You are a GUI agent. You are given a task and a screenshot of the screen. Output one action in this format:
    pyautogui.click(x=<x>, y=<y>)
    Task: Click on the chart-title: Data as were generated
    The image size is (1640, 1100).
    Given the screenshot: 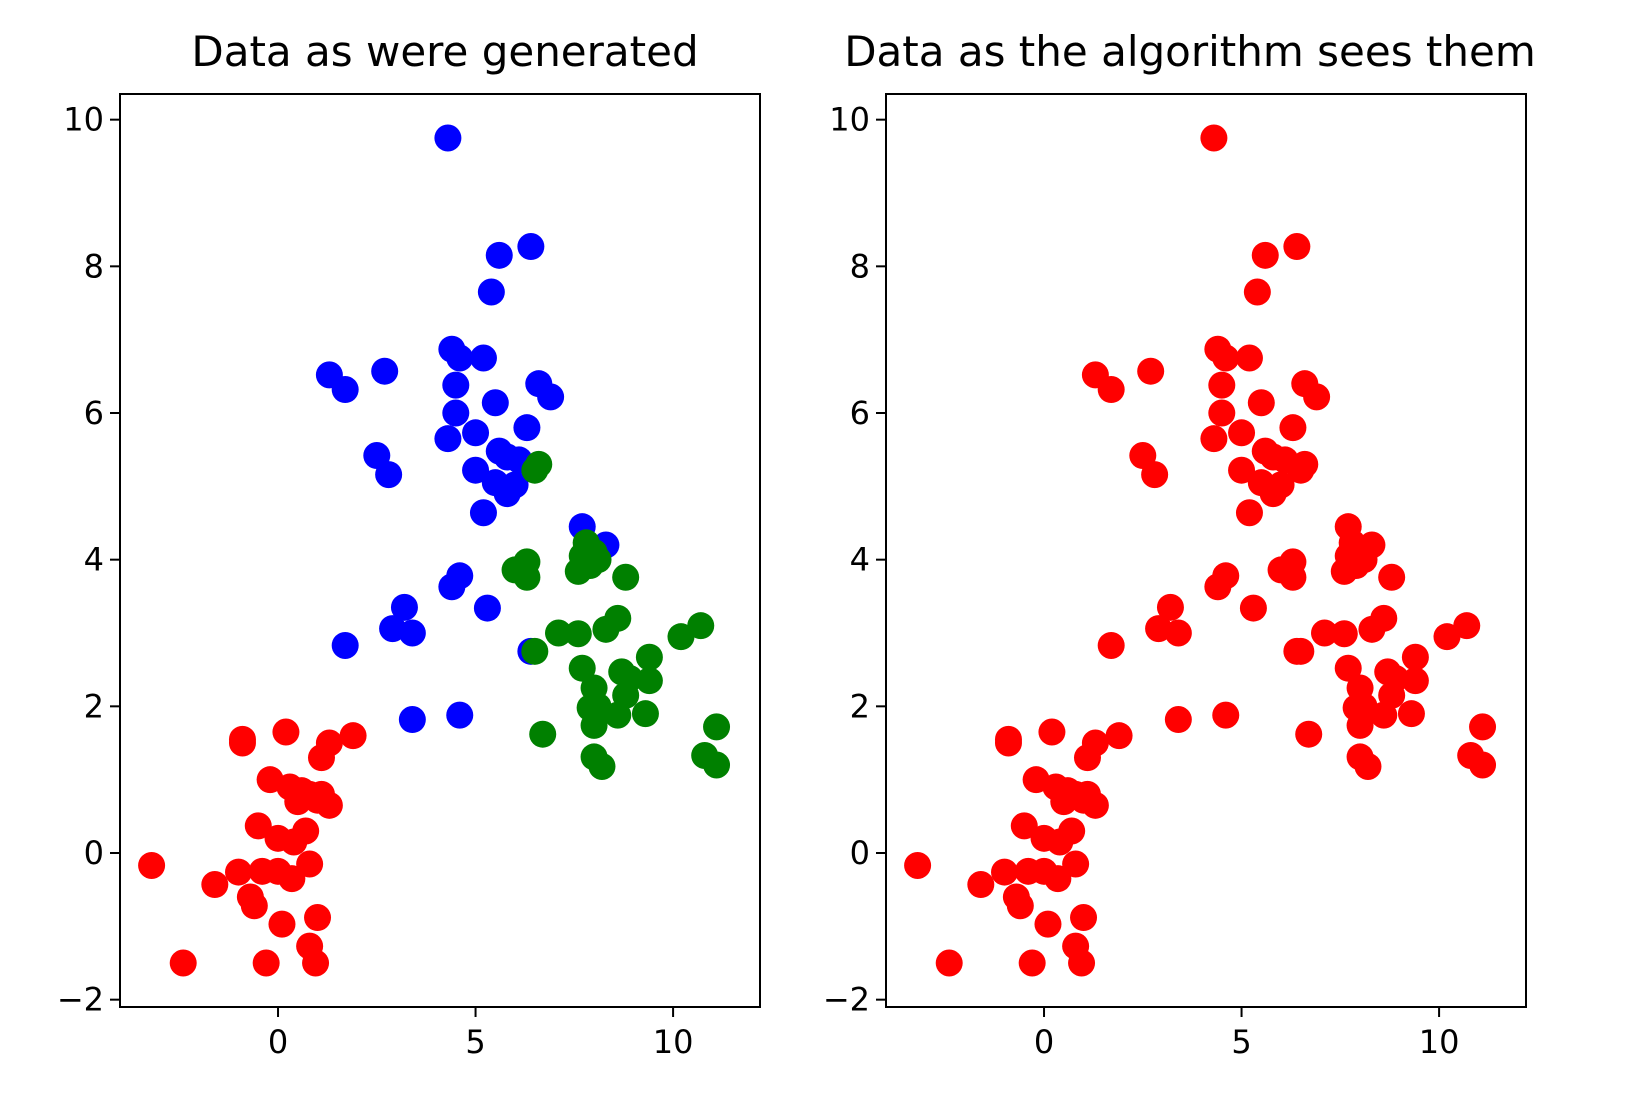 What is the action you would take?
    pyautogui.click(x=444, y=51)
    